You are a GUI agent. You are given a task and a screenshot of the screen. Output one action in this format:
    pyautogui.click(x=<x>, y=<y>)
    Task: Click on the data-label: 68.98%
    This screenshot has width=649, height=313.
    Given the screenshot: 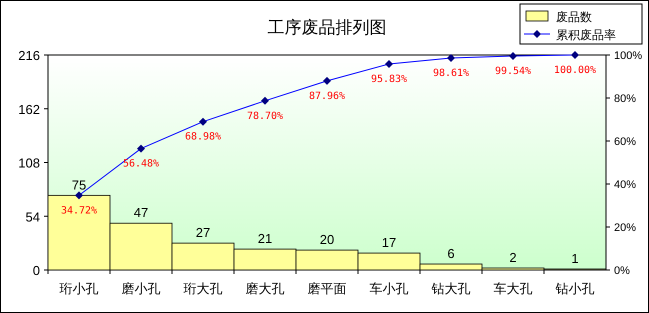 What is the action you would take?
    pyautogui.click(x=203, y=137)
    